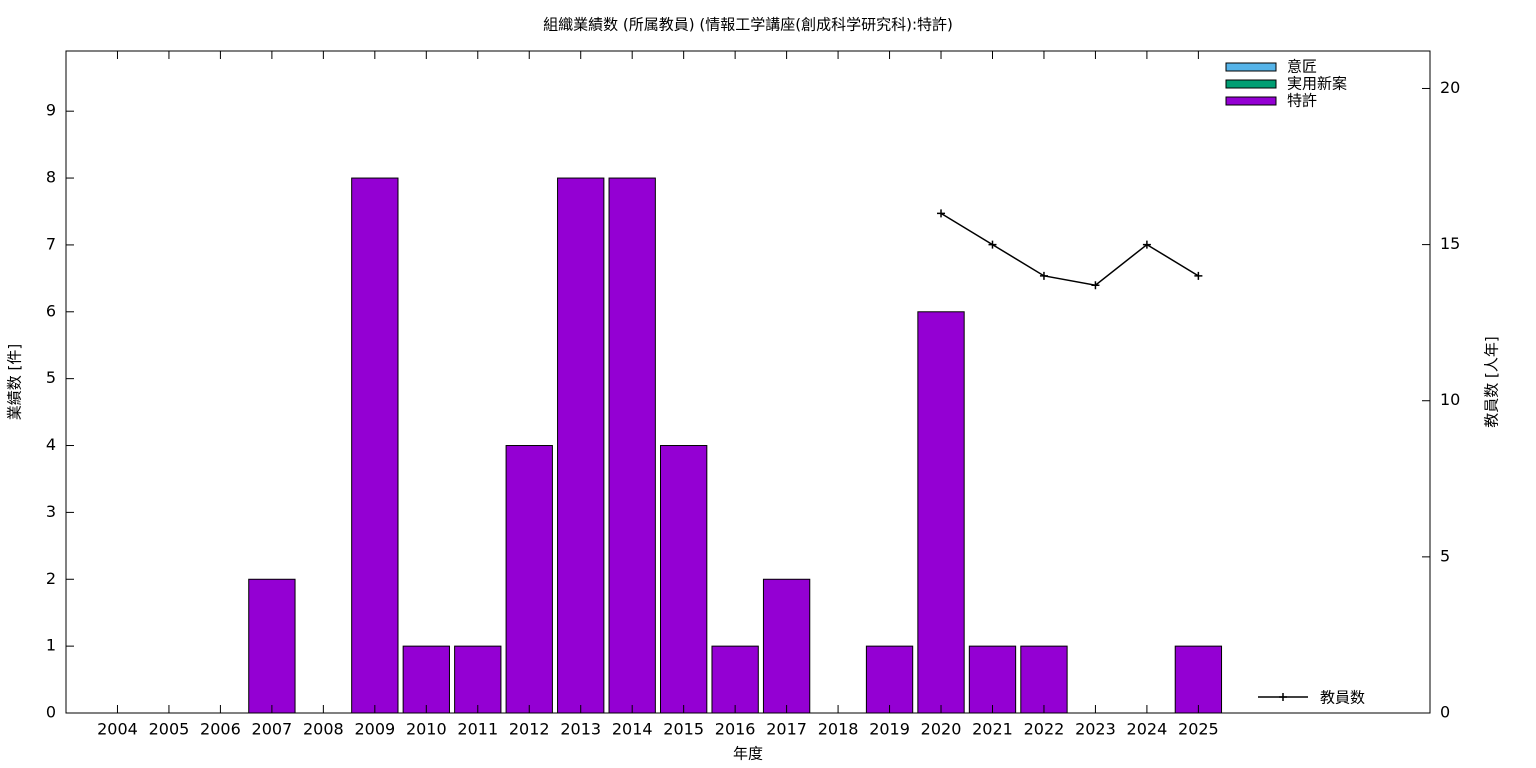  What do you see at coordinates (1283, 697) in the screenshot?
I see `legend-point` at bounding box center [1283, 697].